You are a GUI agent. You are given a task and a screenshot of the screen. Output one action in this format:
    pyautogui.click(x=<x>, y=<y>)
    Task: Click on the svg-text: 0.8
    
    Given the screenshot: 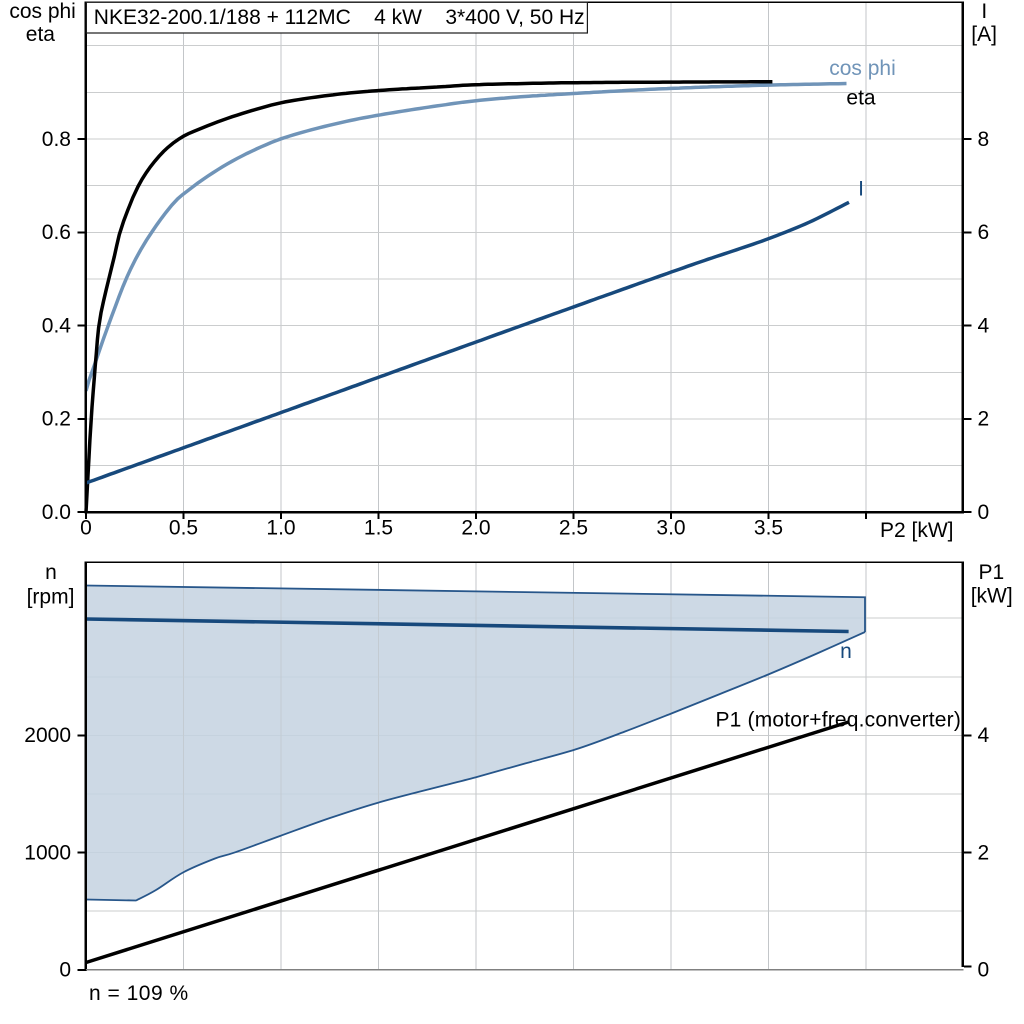 What is the action you would take?
    pyautogui.click(x=56, y=139)
    